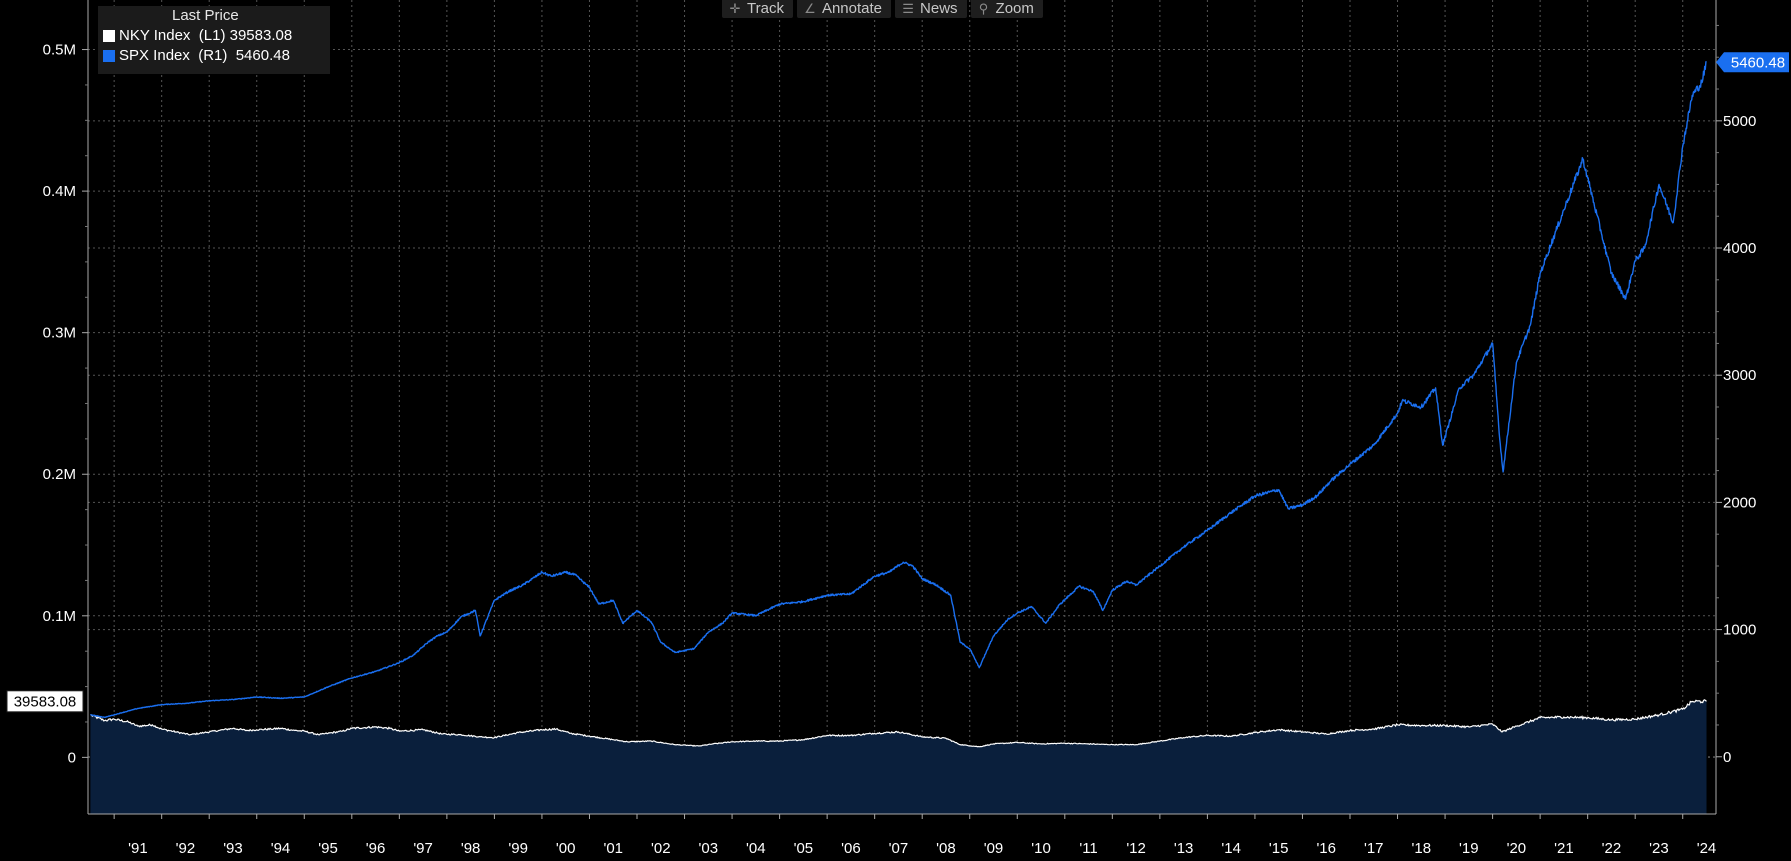 The width and height of the screenshot is (1791, 861). I want to click on x-tick-label: '94, so click(281, 848).